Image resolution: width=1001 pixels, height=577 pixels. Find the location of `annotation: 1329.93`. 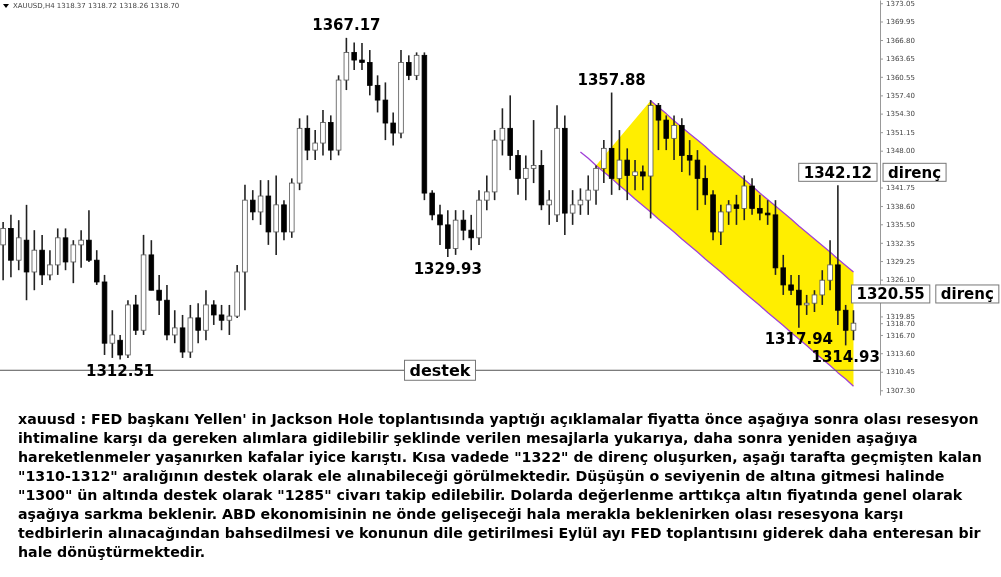

annotation: 1329.93 is located at coordinates (447, 268).